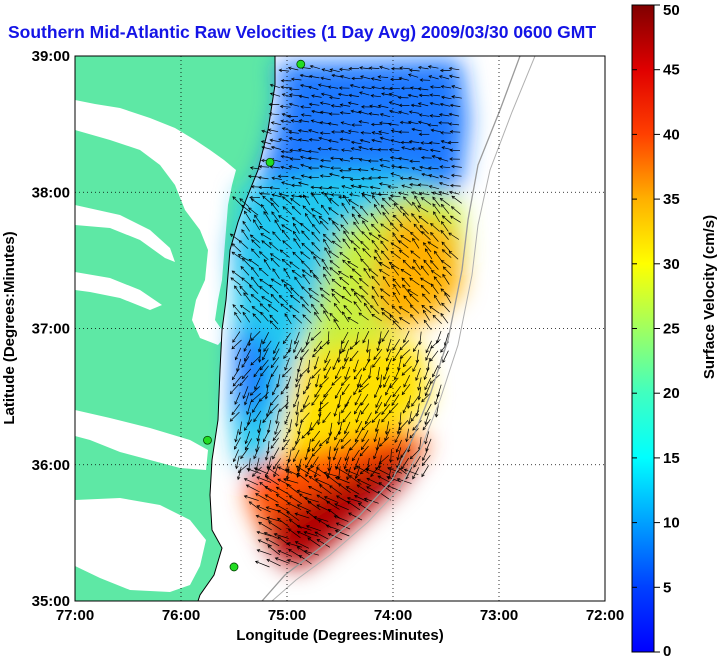 Image resolution: width=724 pixels, height=659 pixels. Describe the element at coordinates (51, 192) in the screenshot. I see `y-tick-label: 38:00` at that location.